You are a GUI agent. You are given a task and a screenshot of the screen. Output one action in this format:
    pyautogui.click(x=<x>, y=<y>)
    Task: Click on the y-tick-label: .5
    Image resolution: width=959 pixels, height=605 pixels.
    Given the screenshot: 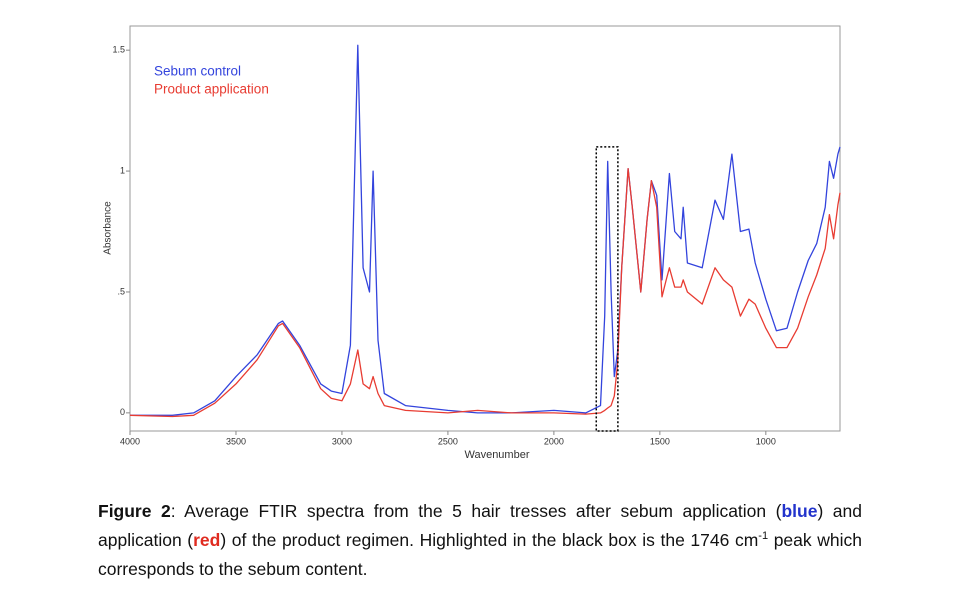 What is the action you would take?
    pyautogui.click(x=121, y=291)
    